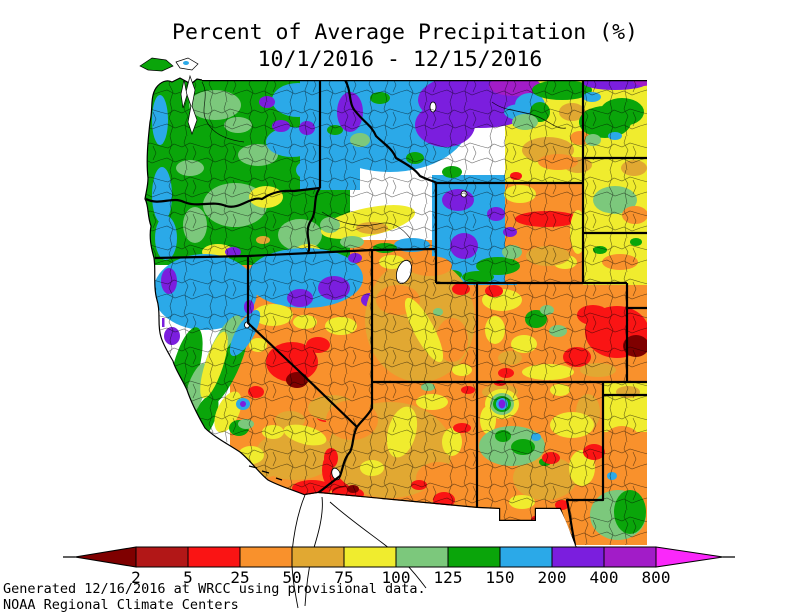 The image size is (792, 612). Describe the element at coordinates (552, 577) in the screenshot. I see `legend-tick-200: 200` at that location.